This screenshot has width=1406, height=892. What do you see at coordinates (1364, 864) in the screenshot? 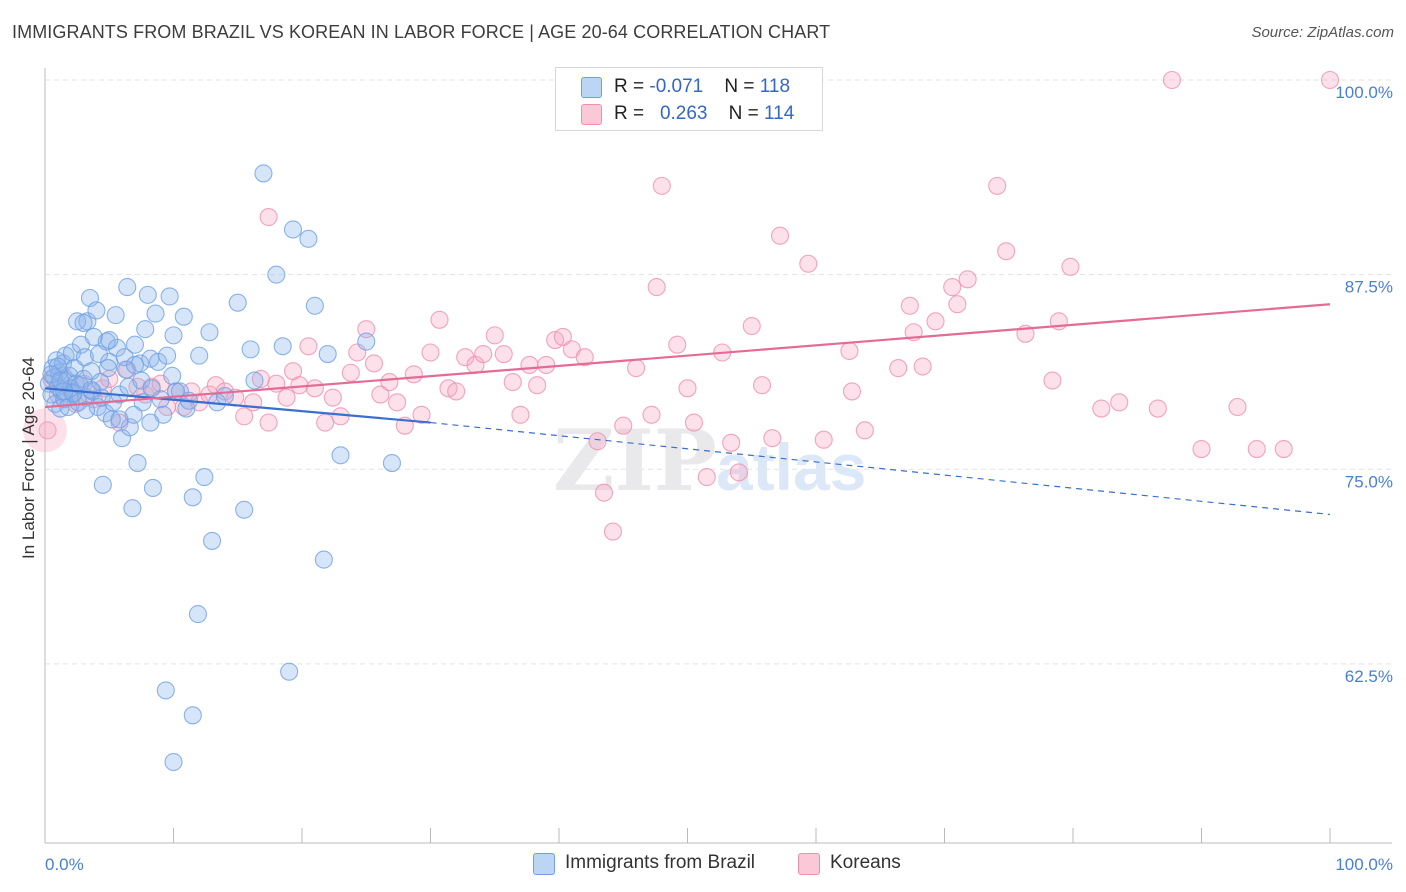
I see `x-tick-label: 100.0%` at bounding box center [1364, 864].